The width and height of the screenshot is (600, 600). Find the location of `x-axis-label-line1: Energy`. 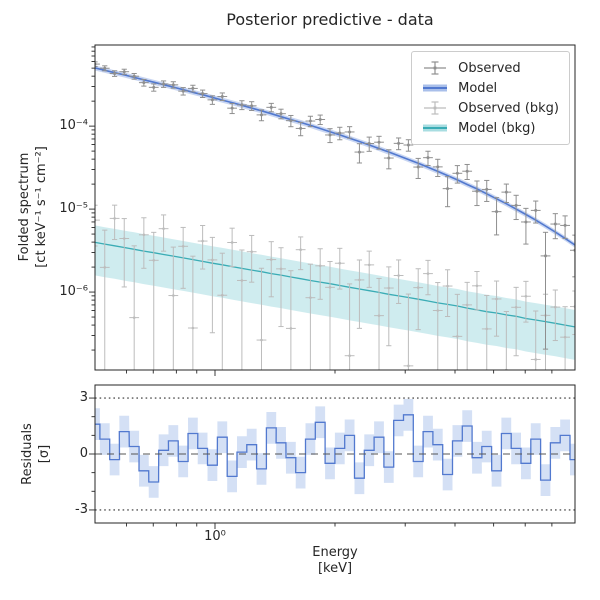

x-axis-label-line1: Energy is located at coordinates (335, 552).